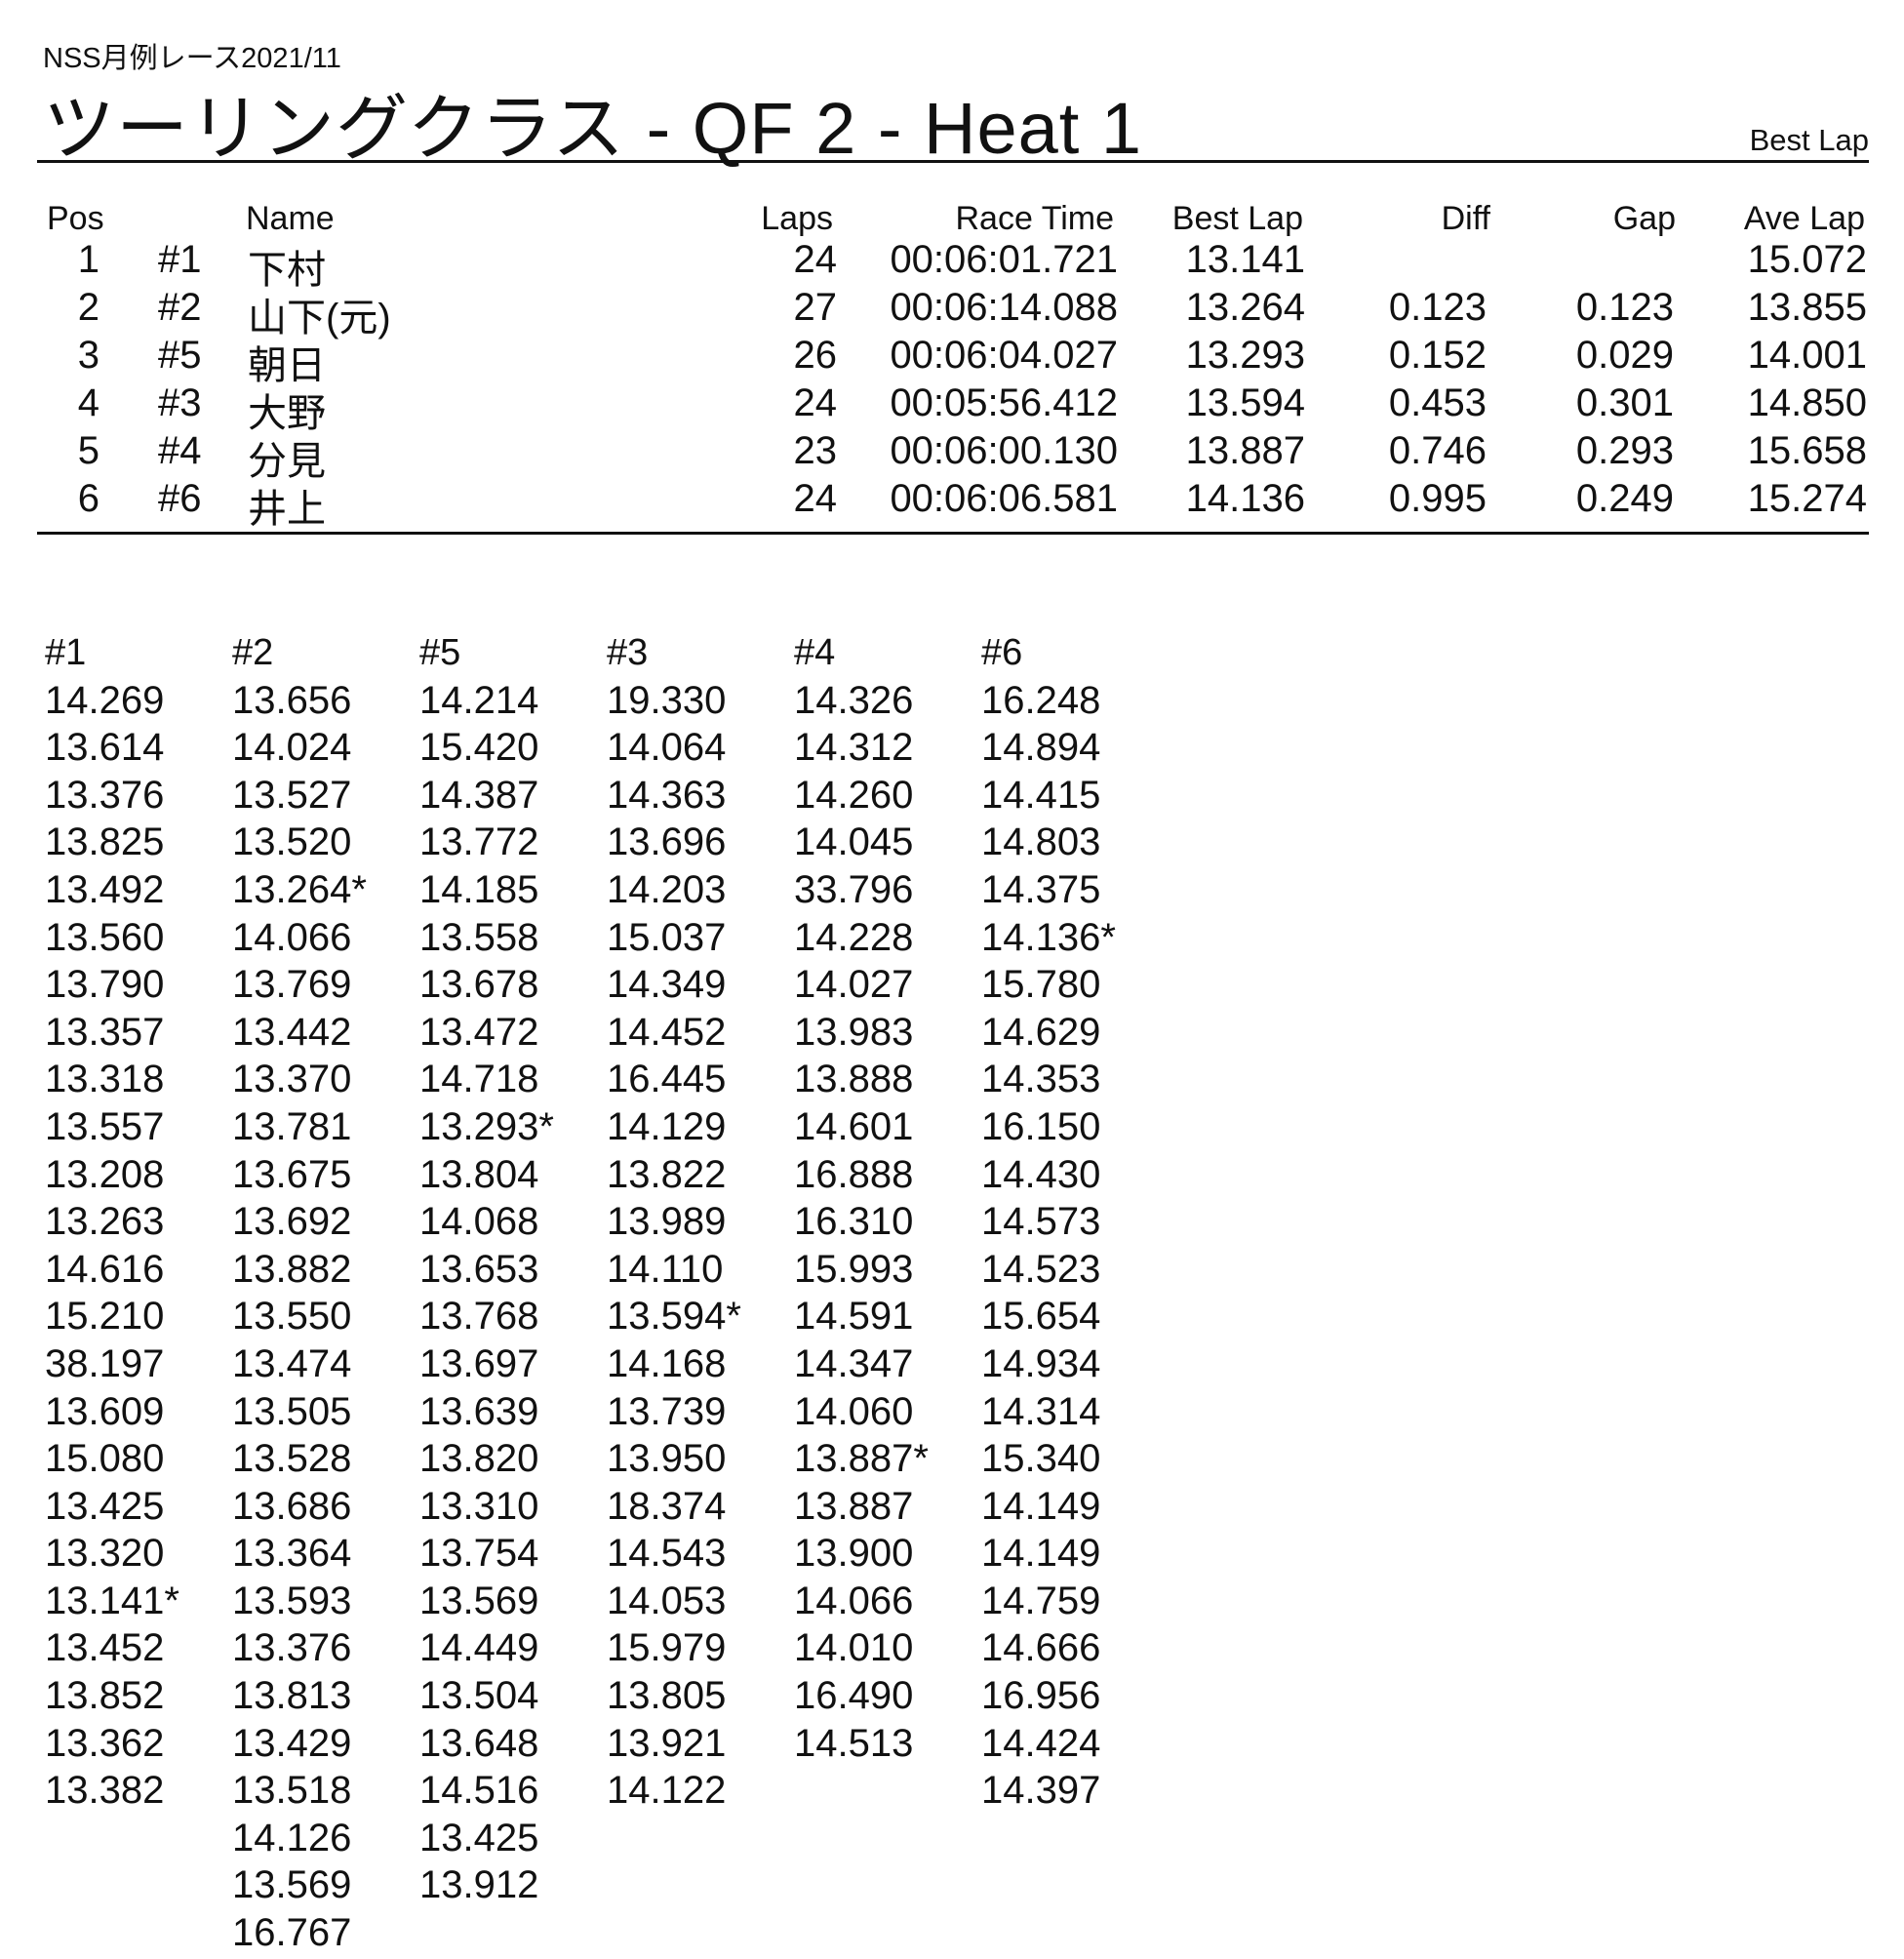 The image size is (1904, 1959). I want to click on lap-time: 14.269, so click(105, 700).